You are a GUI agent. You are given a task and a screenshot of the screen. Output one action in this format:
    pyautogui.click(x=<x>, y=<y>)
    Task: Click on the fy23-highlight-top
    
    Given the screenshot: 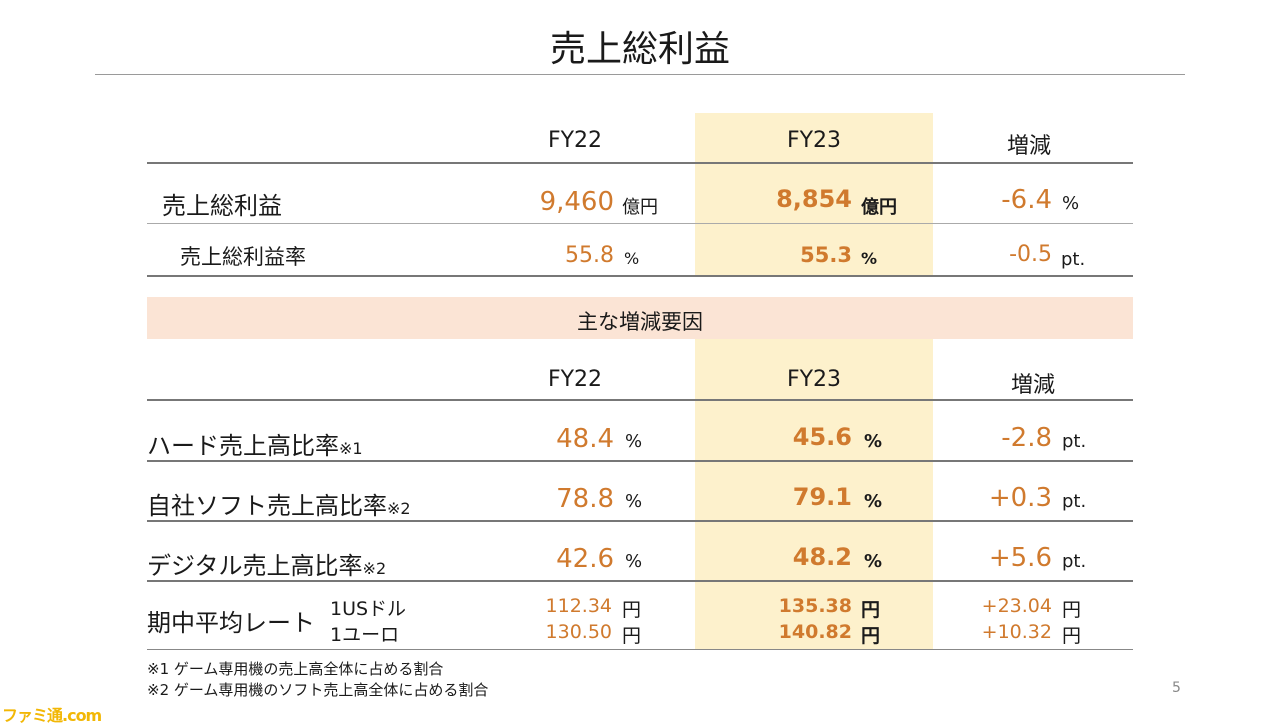 What is the action you would take?
    pyautogui.click(x=814, y=194)
    